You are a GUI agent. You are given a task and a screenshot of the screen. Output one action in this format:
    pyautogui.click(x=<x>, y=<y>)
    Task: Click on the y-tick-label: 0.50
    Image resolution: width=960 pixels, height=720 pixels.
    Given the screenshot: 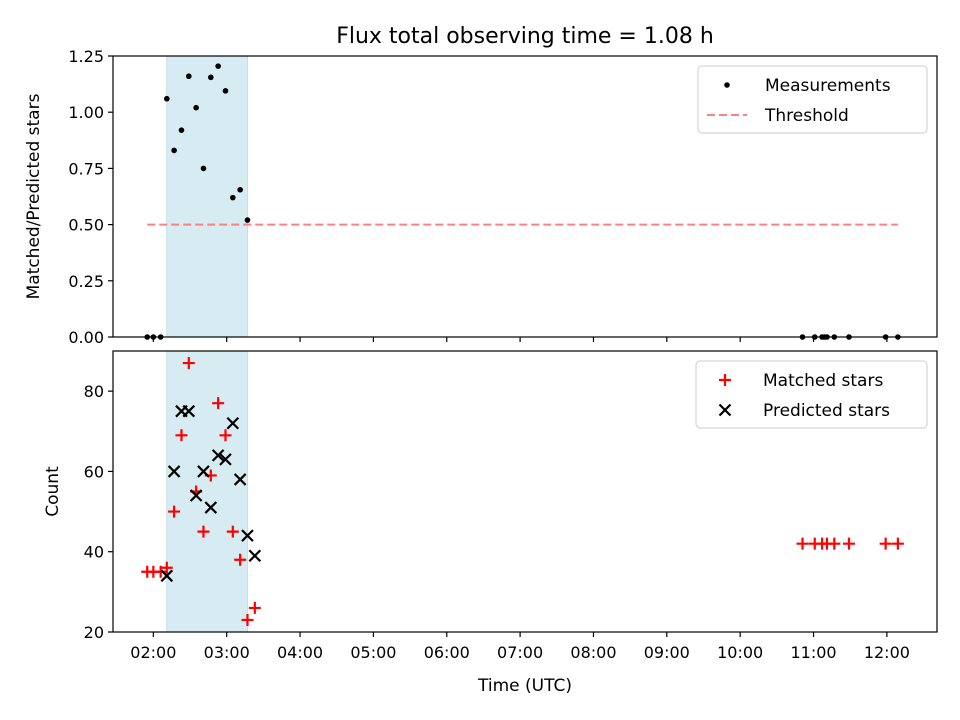 What is the action you would take?
    pyautogui.click(x=86, y=225)
    